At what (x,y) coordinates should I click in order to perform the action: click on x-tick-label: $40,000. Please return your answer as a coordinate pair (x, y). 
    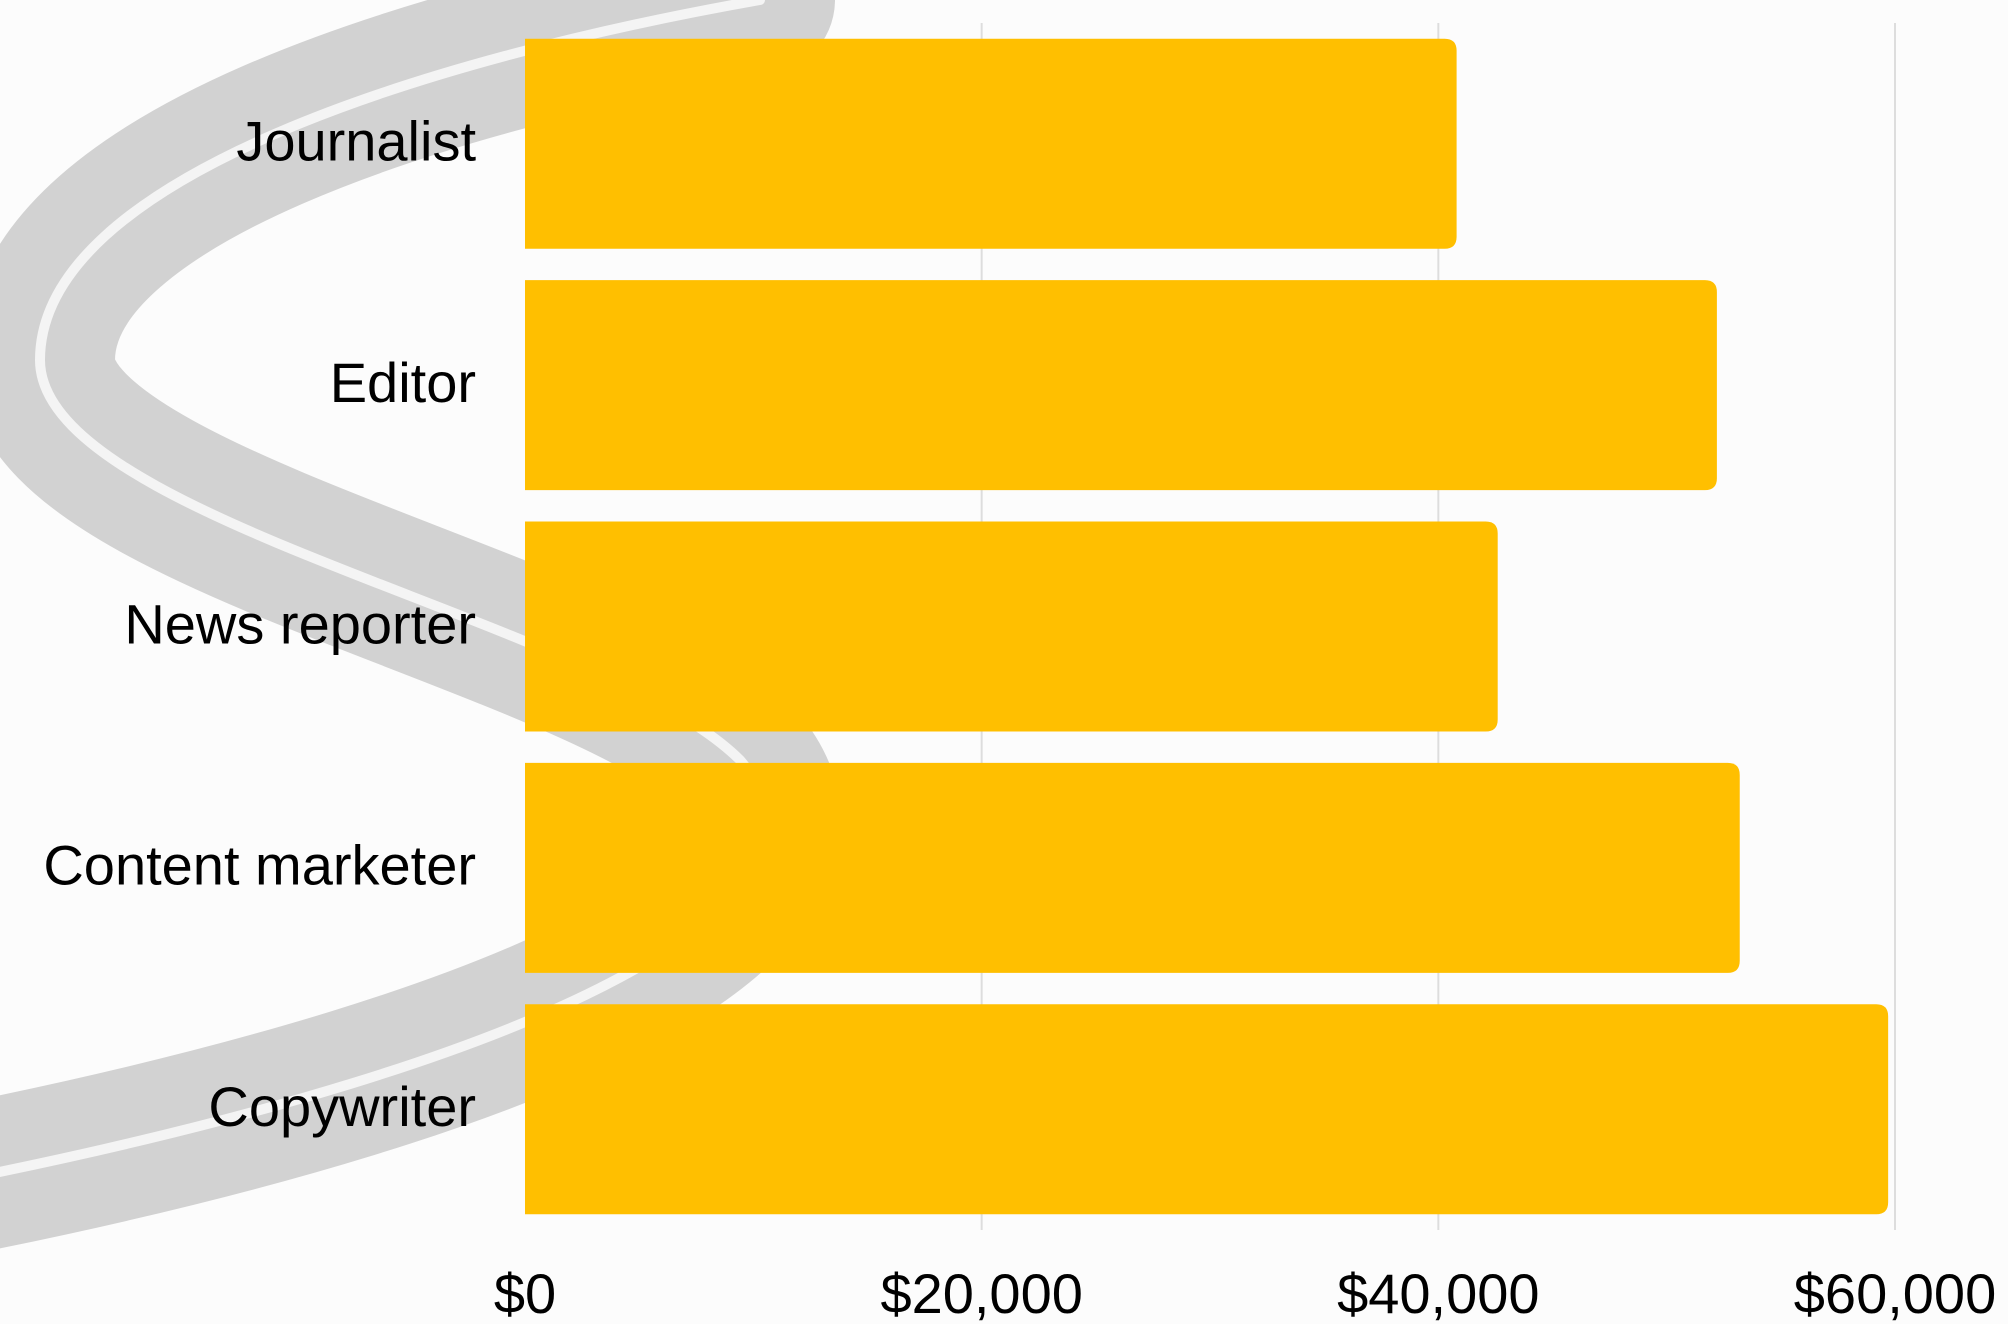
    Looking at the image, I should click on (1438, 1293).